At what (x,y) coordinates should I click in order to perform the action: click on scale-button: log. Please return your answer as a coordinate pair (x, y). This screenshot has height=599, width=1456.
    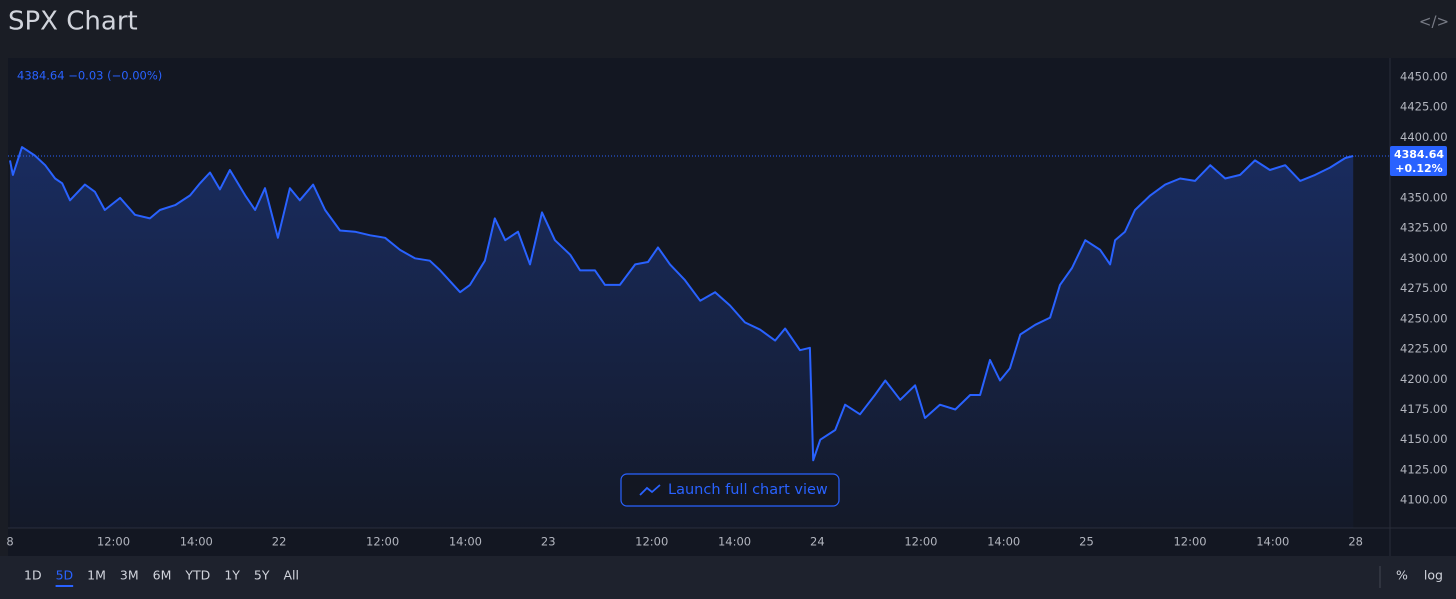
    Looking at the image, I should click on (1433, 575).